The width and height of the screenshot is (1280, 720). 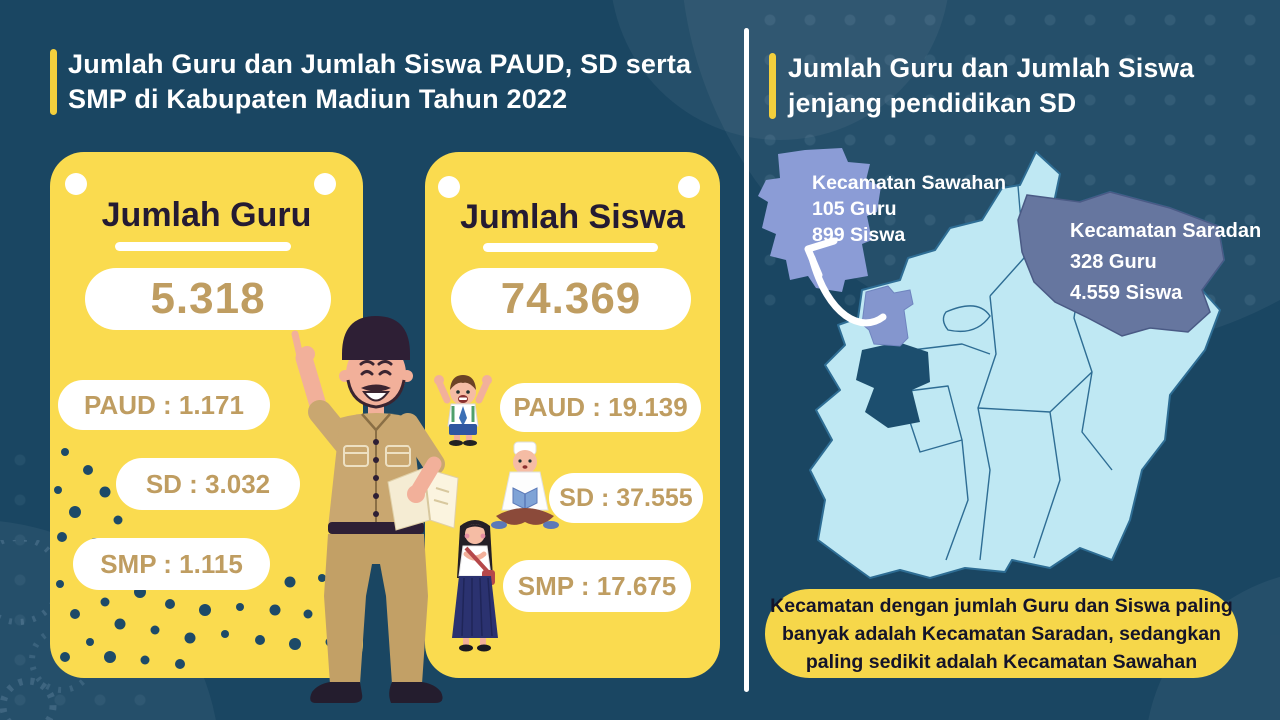 I want to click on teacher-illustration, so click(x=375, y=509).